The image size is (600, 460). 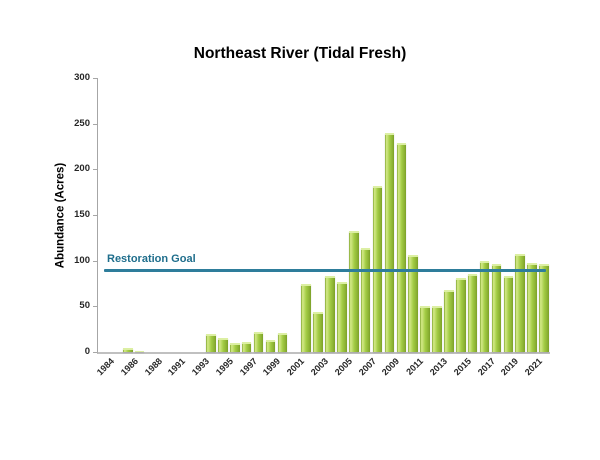 What do you see at coordinates (127, 350) in the screenshot?
I see `bar-1986` at bounding box center [127, 350].